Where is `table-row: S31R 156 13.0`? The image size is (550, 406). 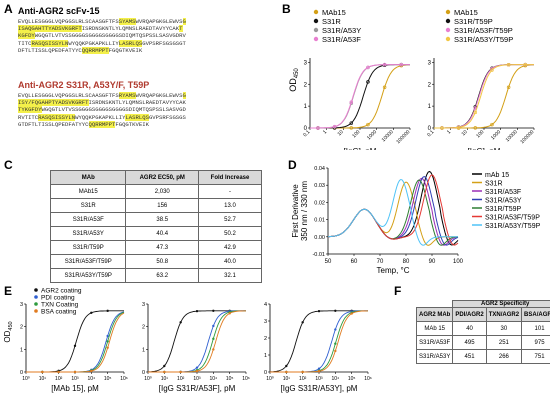 table-row: S31R 156 13.0 is located at coordinates (155, 205).